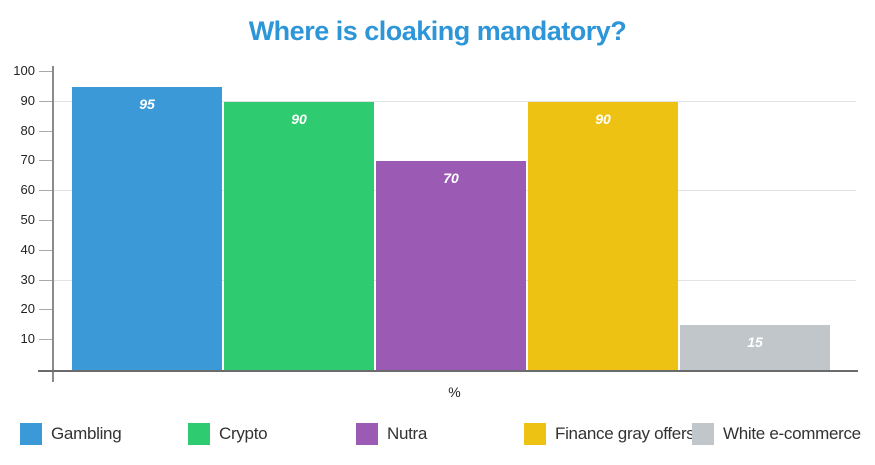 The height and width of the screenshot is (465, 875). What do you see at coordinates (299, 118) in the screenshot?
I see `bar-value-label-crypto: 90` at bounding box center [299, 118].